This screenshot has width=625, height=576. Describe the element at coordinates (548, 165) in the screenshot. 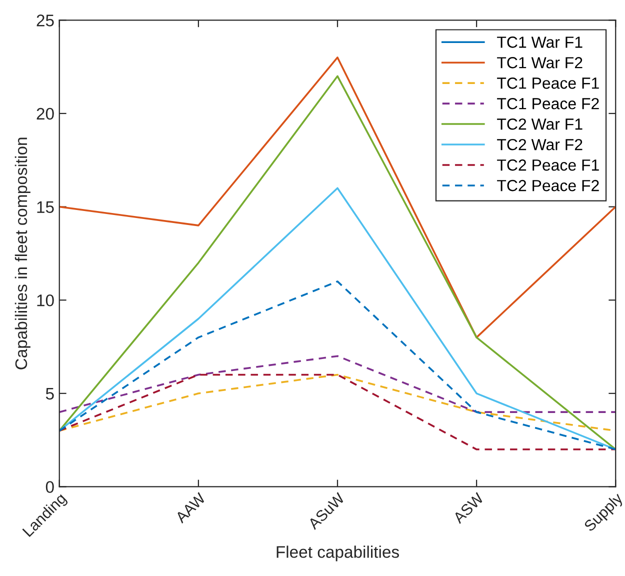

I see `legend-label: TC2 Peace F1` at that location.